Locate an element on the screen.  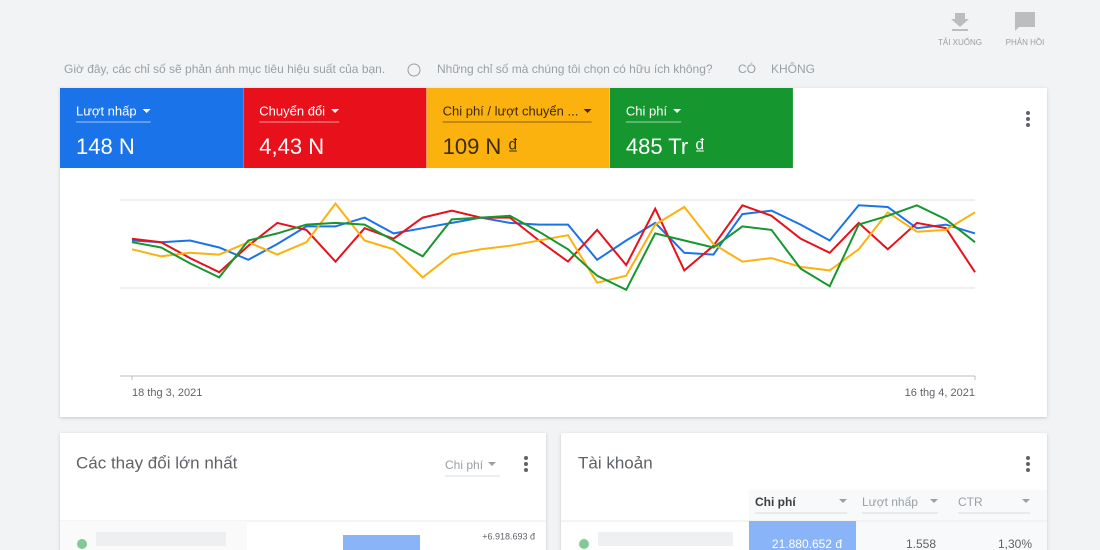
metric-tile: Chi phí / lượt chuyển ... 109 N ₫ is located at coordinates (518, 128).